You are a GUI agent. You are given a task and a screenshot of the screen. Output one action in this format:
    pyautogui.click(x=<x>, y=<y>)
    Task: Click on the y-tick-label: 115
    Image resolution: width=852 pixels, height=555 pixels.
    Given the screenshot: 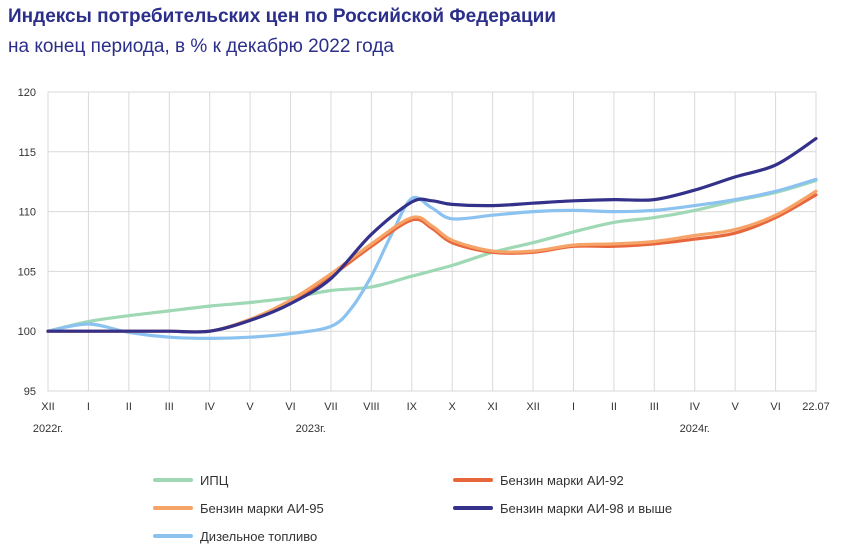 What is the action you would take?
    pyautogui.click(x=27, y=153)
    